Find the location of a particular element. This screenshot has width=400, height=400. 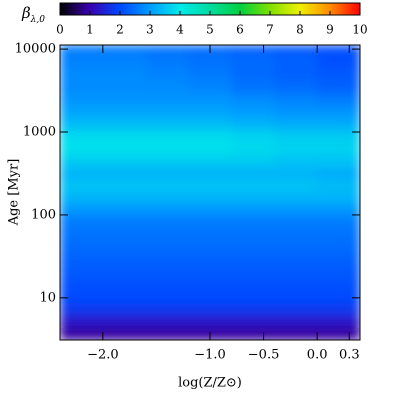

y-tick-label: 10 is located at coordinates (47, 297).